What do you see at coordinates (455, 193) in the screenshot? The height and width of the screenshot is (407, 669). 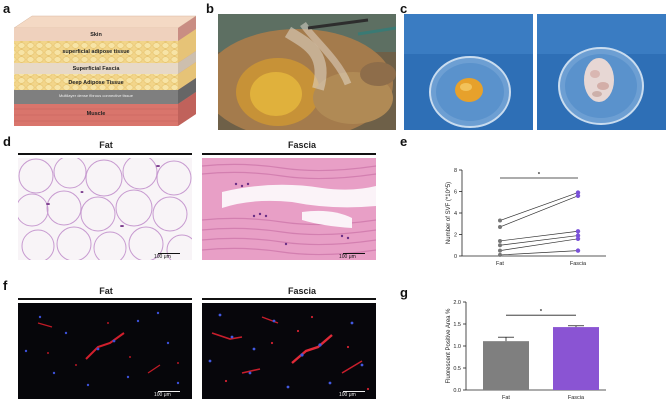 I see `y-tick-label: 6` at bounding box center [455, 193].